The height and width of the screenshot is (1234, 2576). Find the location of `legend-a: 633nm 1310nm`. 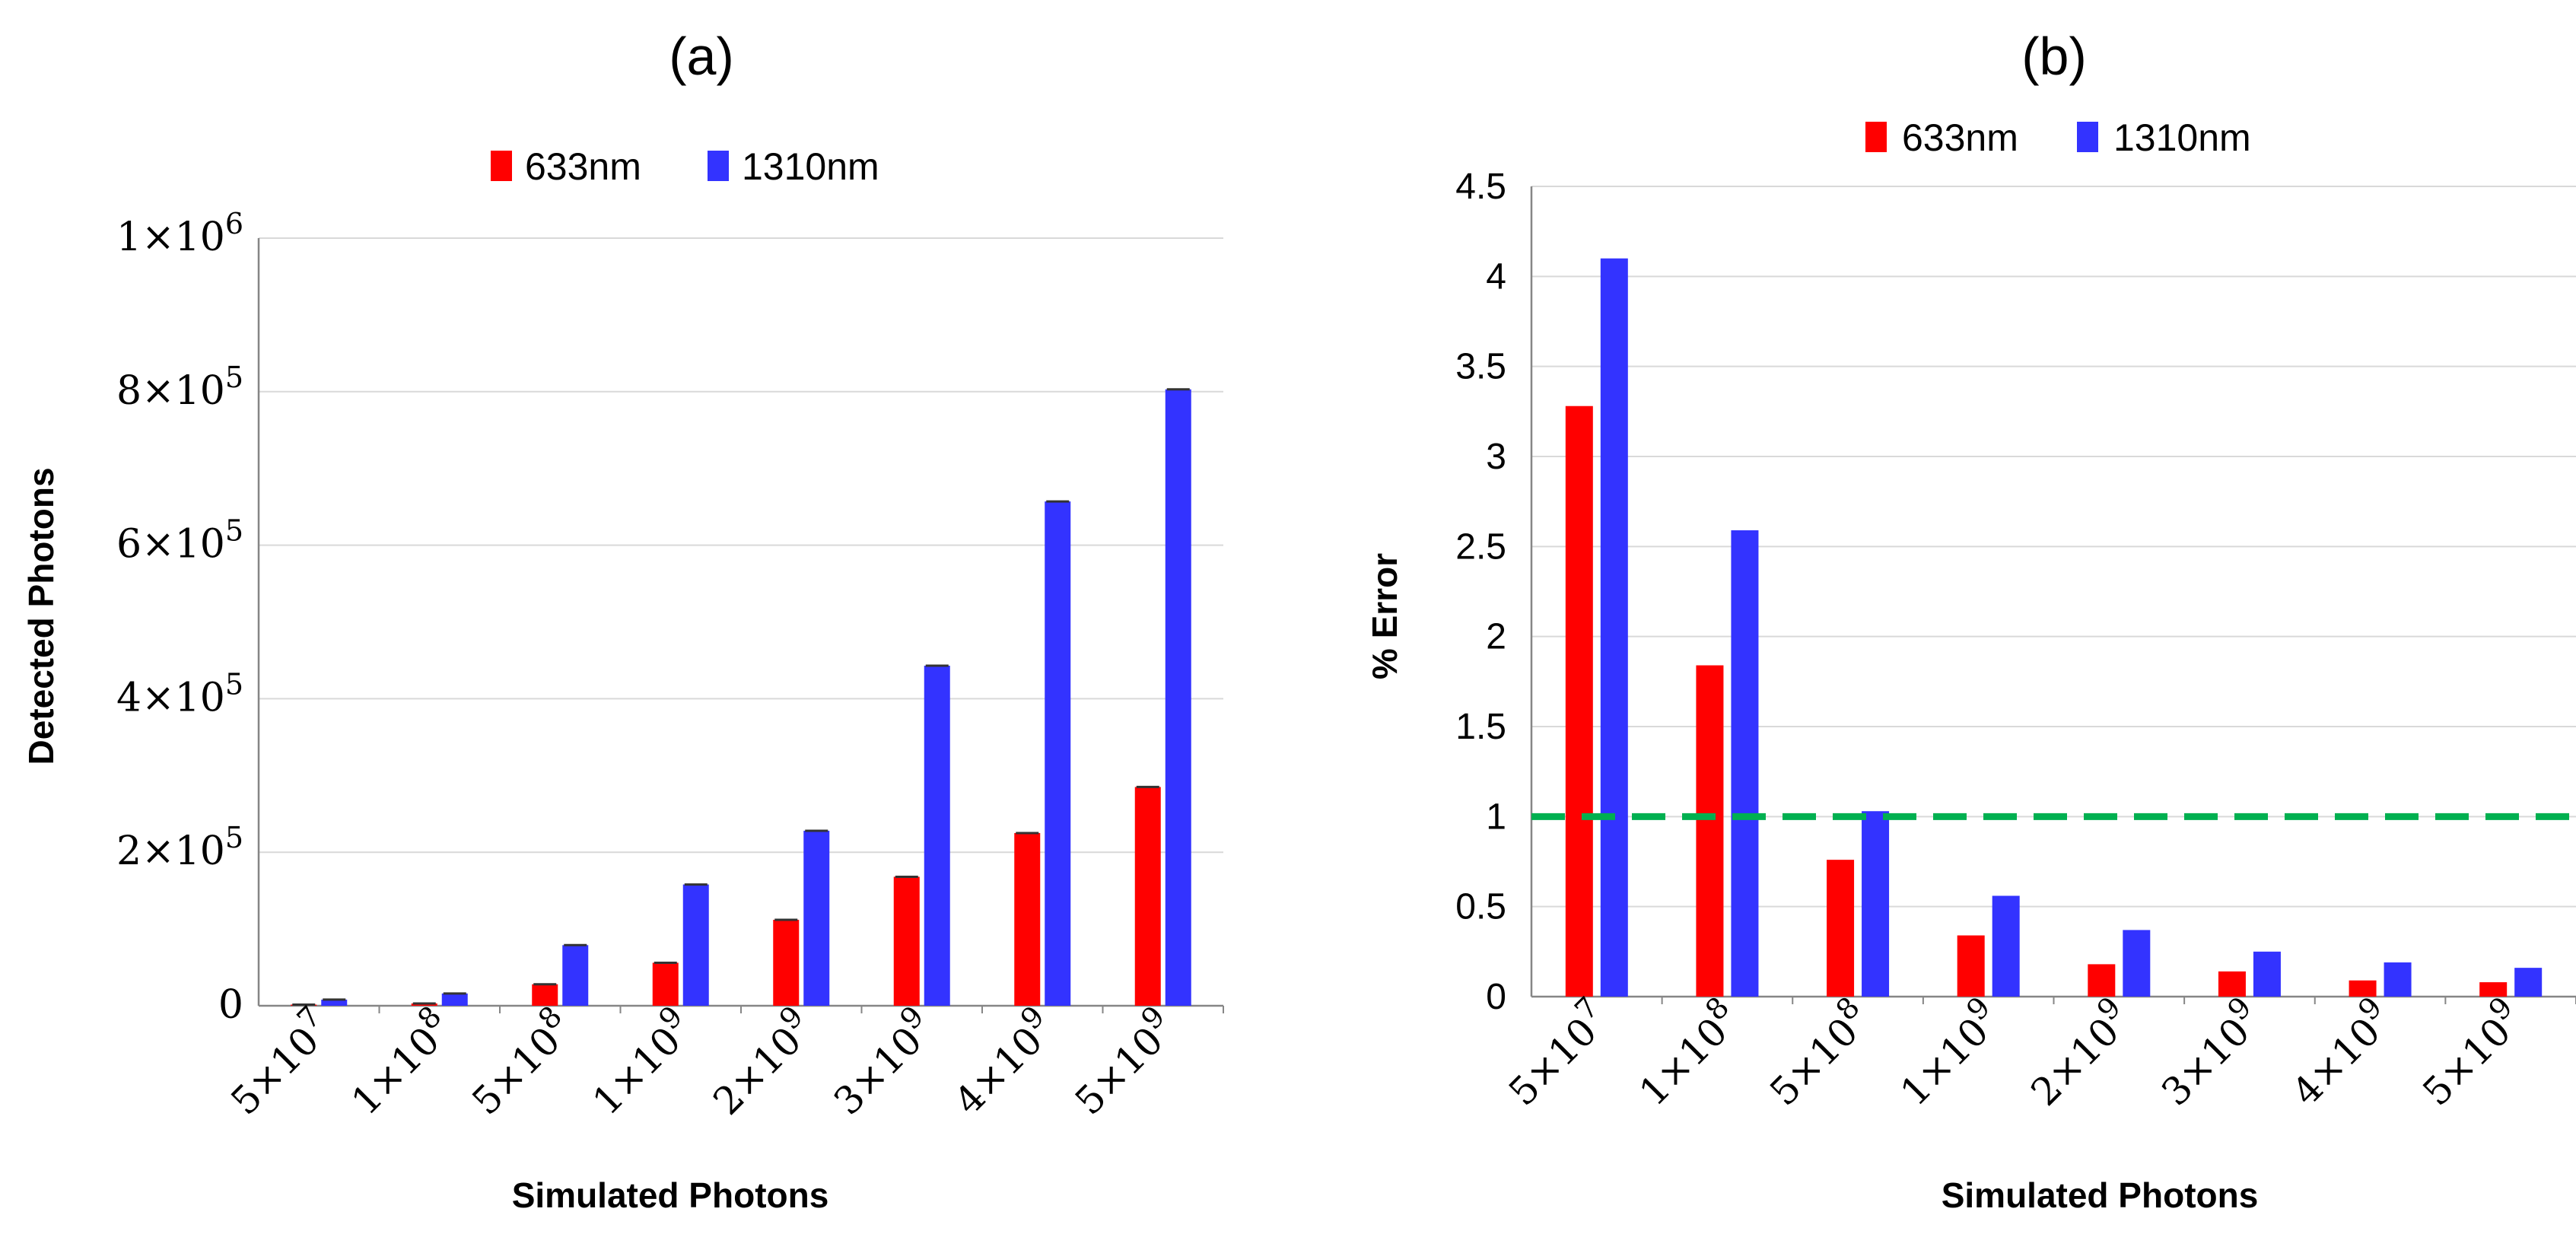

legend-a: 633nm 1310nm is located at coordinates (685, 166).